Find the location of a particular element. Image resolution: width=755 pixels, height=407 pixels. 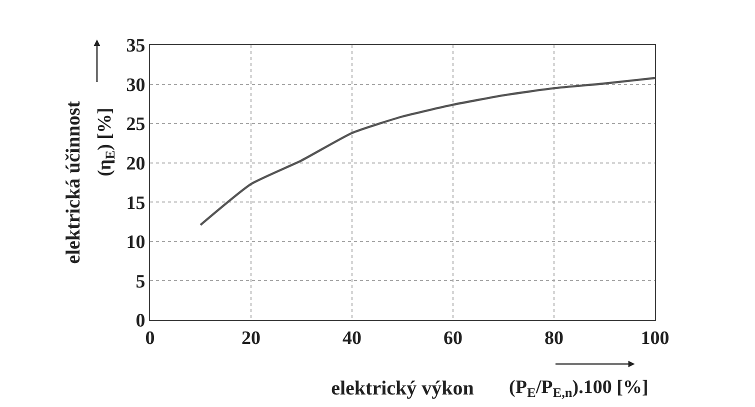

y-tick-label: 30 is located at coordinates (136, 85).